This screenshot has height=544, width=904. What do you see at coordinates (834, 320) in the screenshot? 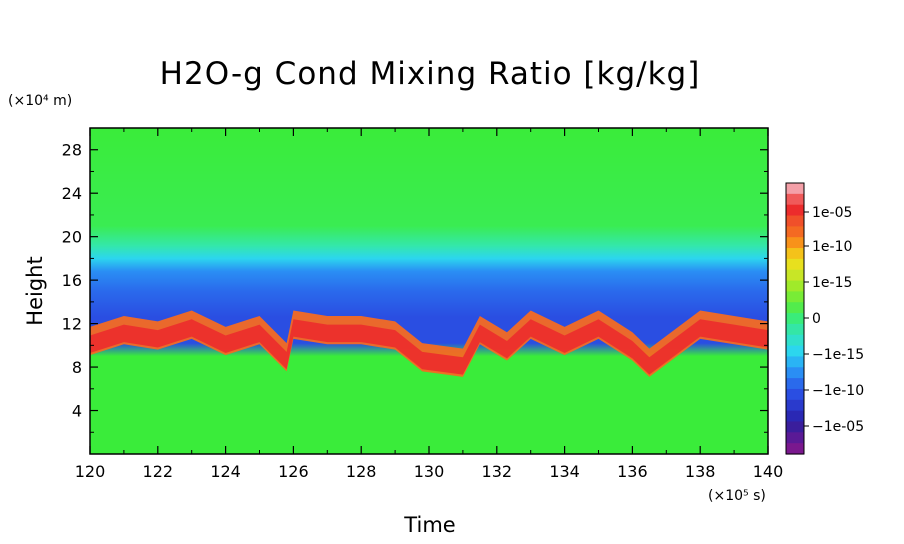
I see `colorbar-labels: 1e-05 1e-10 1e-15 0 −1e-15 −1e-10 −1e-05` at bounding box center [834, 320].